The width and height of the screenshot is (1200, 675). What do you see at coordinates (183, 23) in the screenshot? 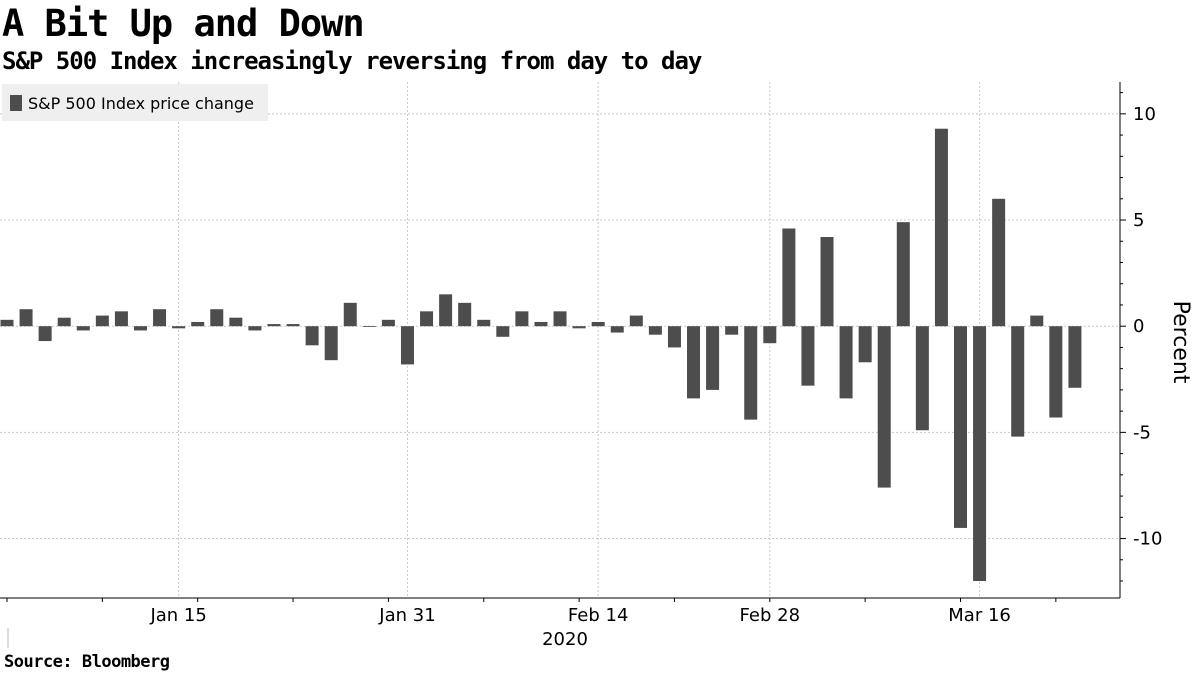
I see `chart-title: A Bit Up and Down` at bounding box center [183, 23].